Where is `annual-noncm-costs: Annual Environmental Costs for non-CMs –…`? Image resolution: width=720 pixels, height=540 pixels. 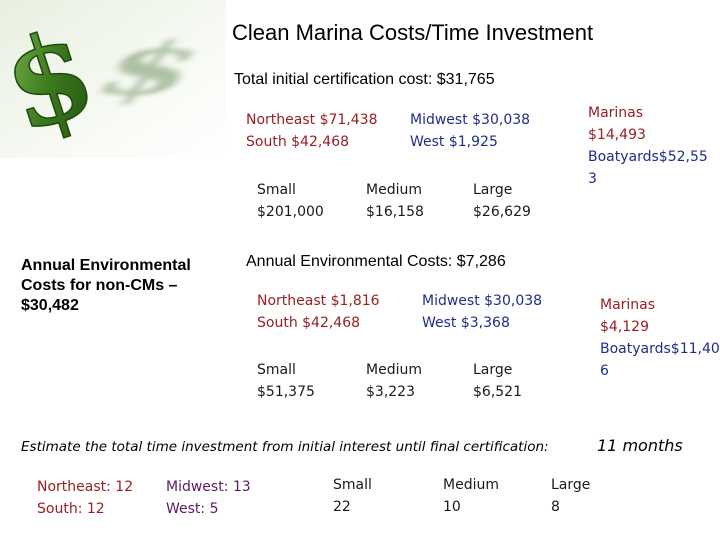 annual-noncm-costs: Annual Environmental Costs for non-CMs –… is located at coordinates (106, 285).